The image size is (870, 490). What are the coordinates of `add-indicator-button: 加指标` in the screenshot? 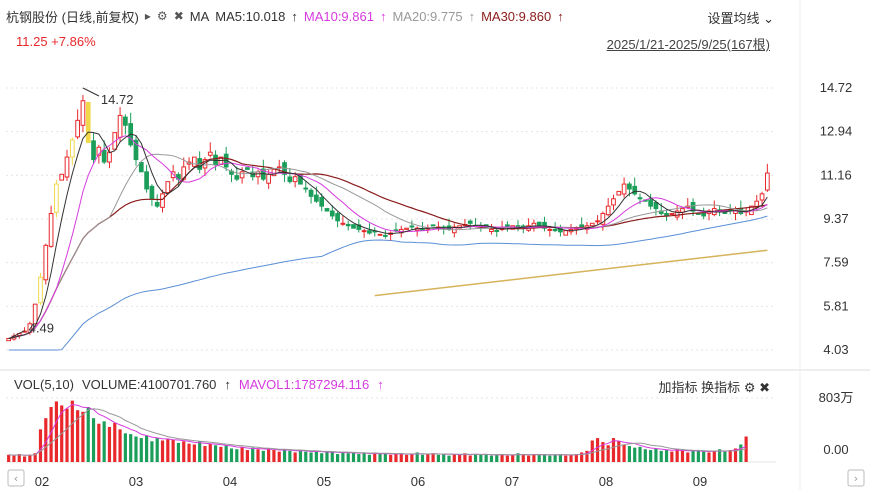 It's located at (678, 387).